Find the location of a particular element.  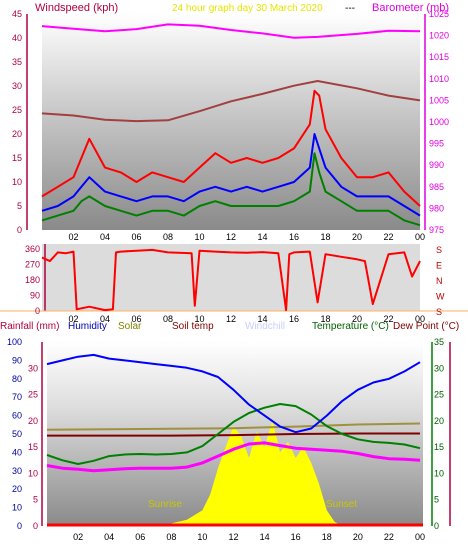

solar-area is located at coordinates (253, 473).